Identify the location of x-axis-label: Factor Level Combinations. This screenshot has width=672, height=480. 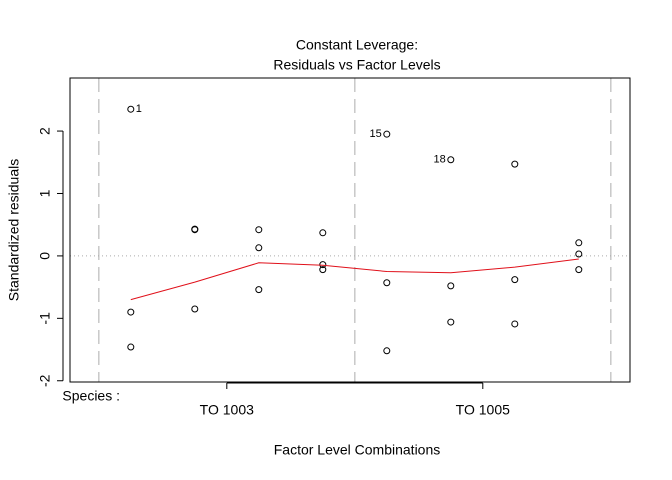
(357, 450).